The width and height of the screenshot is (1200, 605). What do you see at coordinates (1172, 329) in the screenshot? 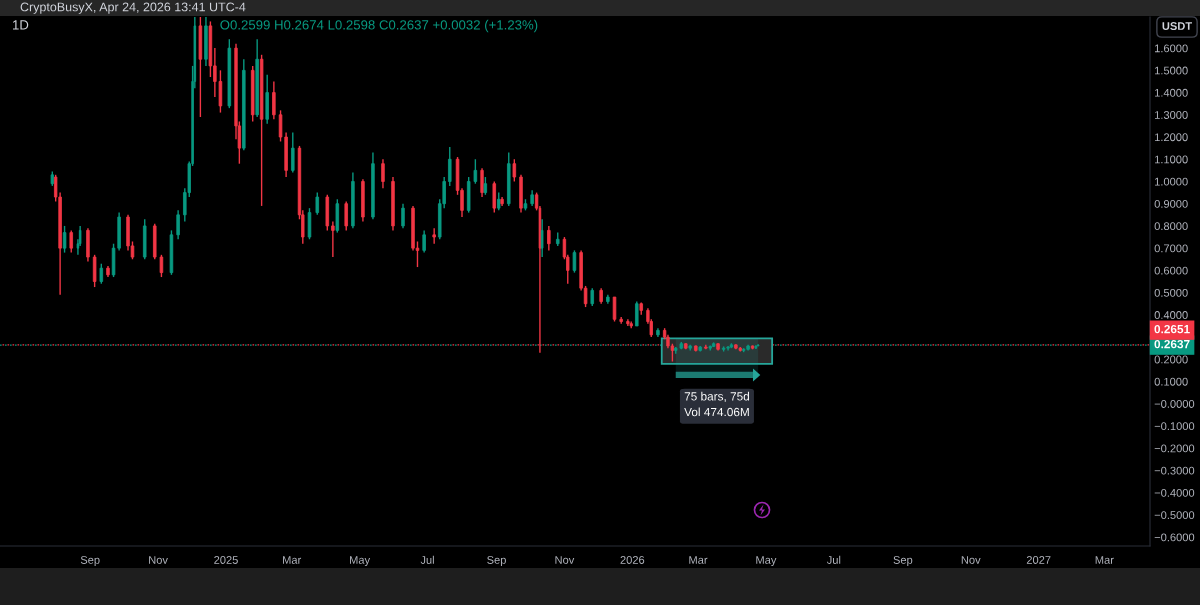
I see `ref-line-label: 0.2651` at bounding box center [1172, 329].